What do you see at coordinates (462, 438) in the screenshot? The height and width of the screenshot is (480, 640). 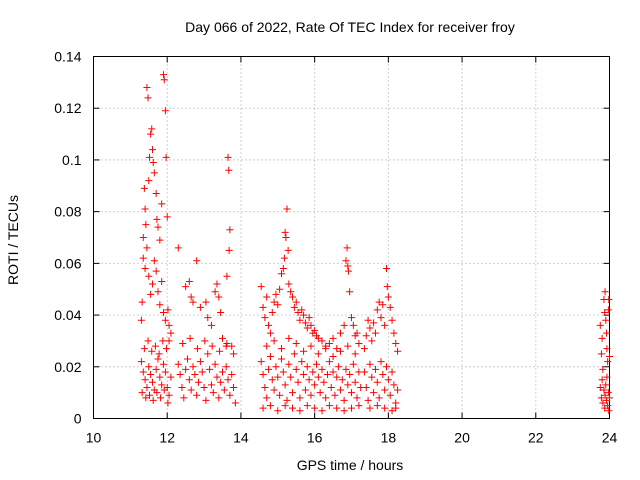 I see `x-tick-label: 20` at bounding box center [462, 438].